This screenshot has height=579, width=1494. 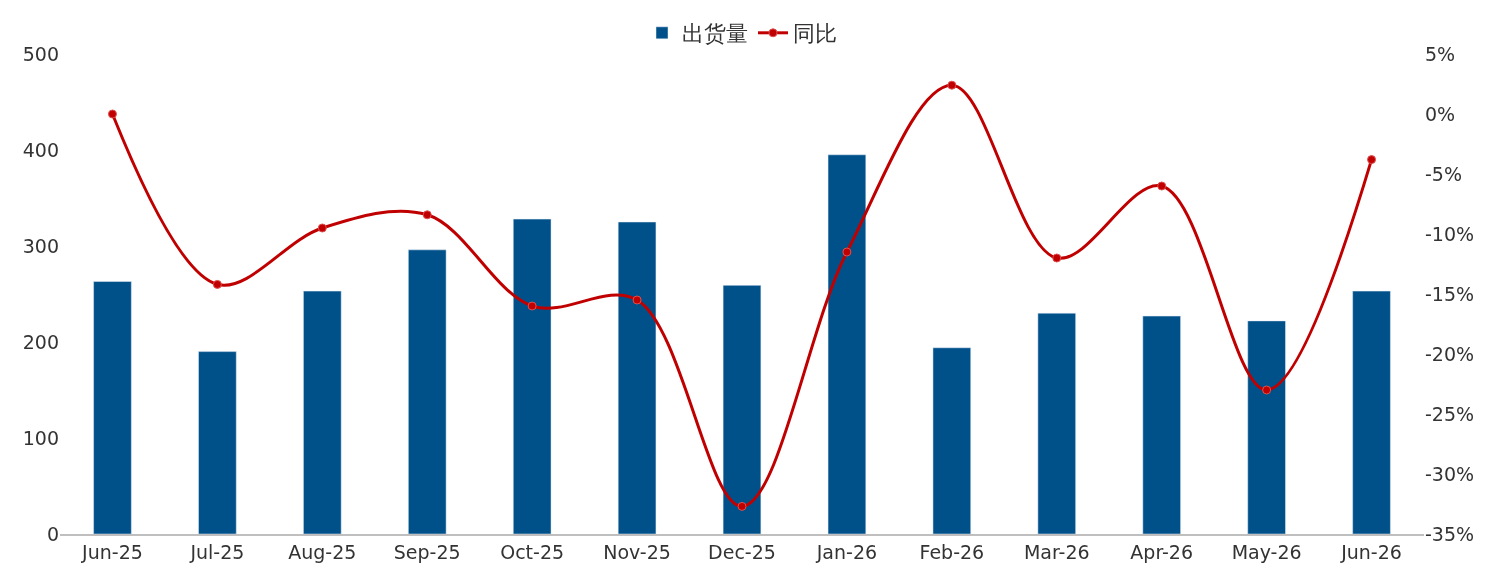 I want to click on x-tick-label: Jun-26, so click(x=1371, y=551).